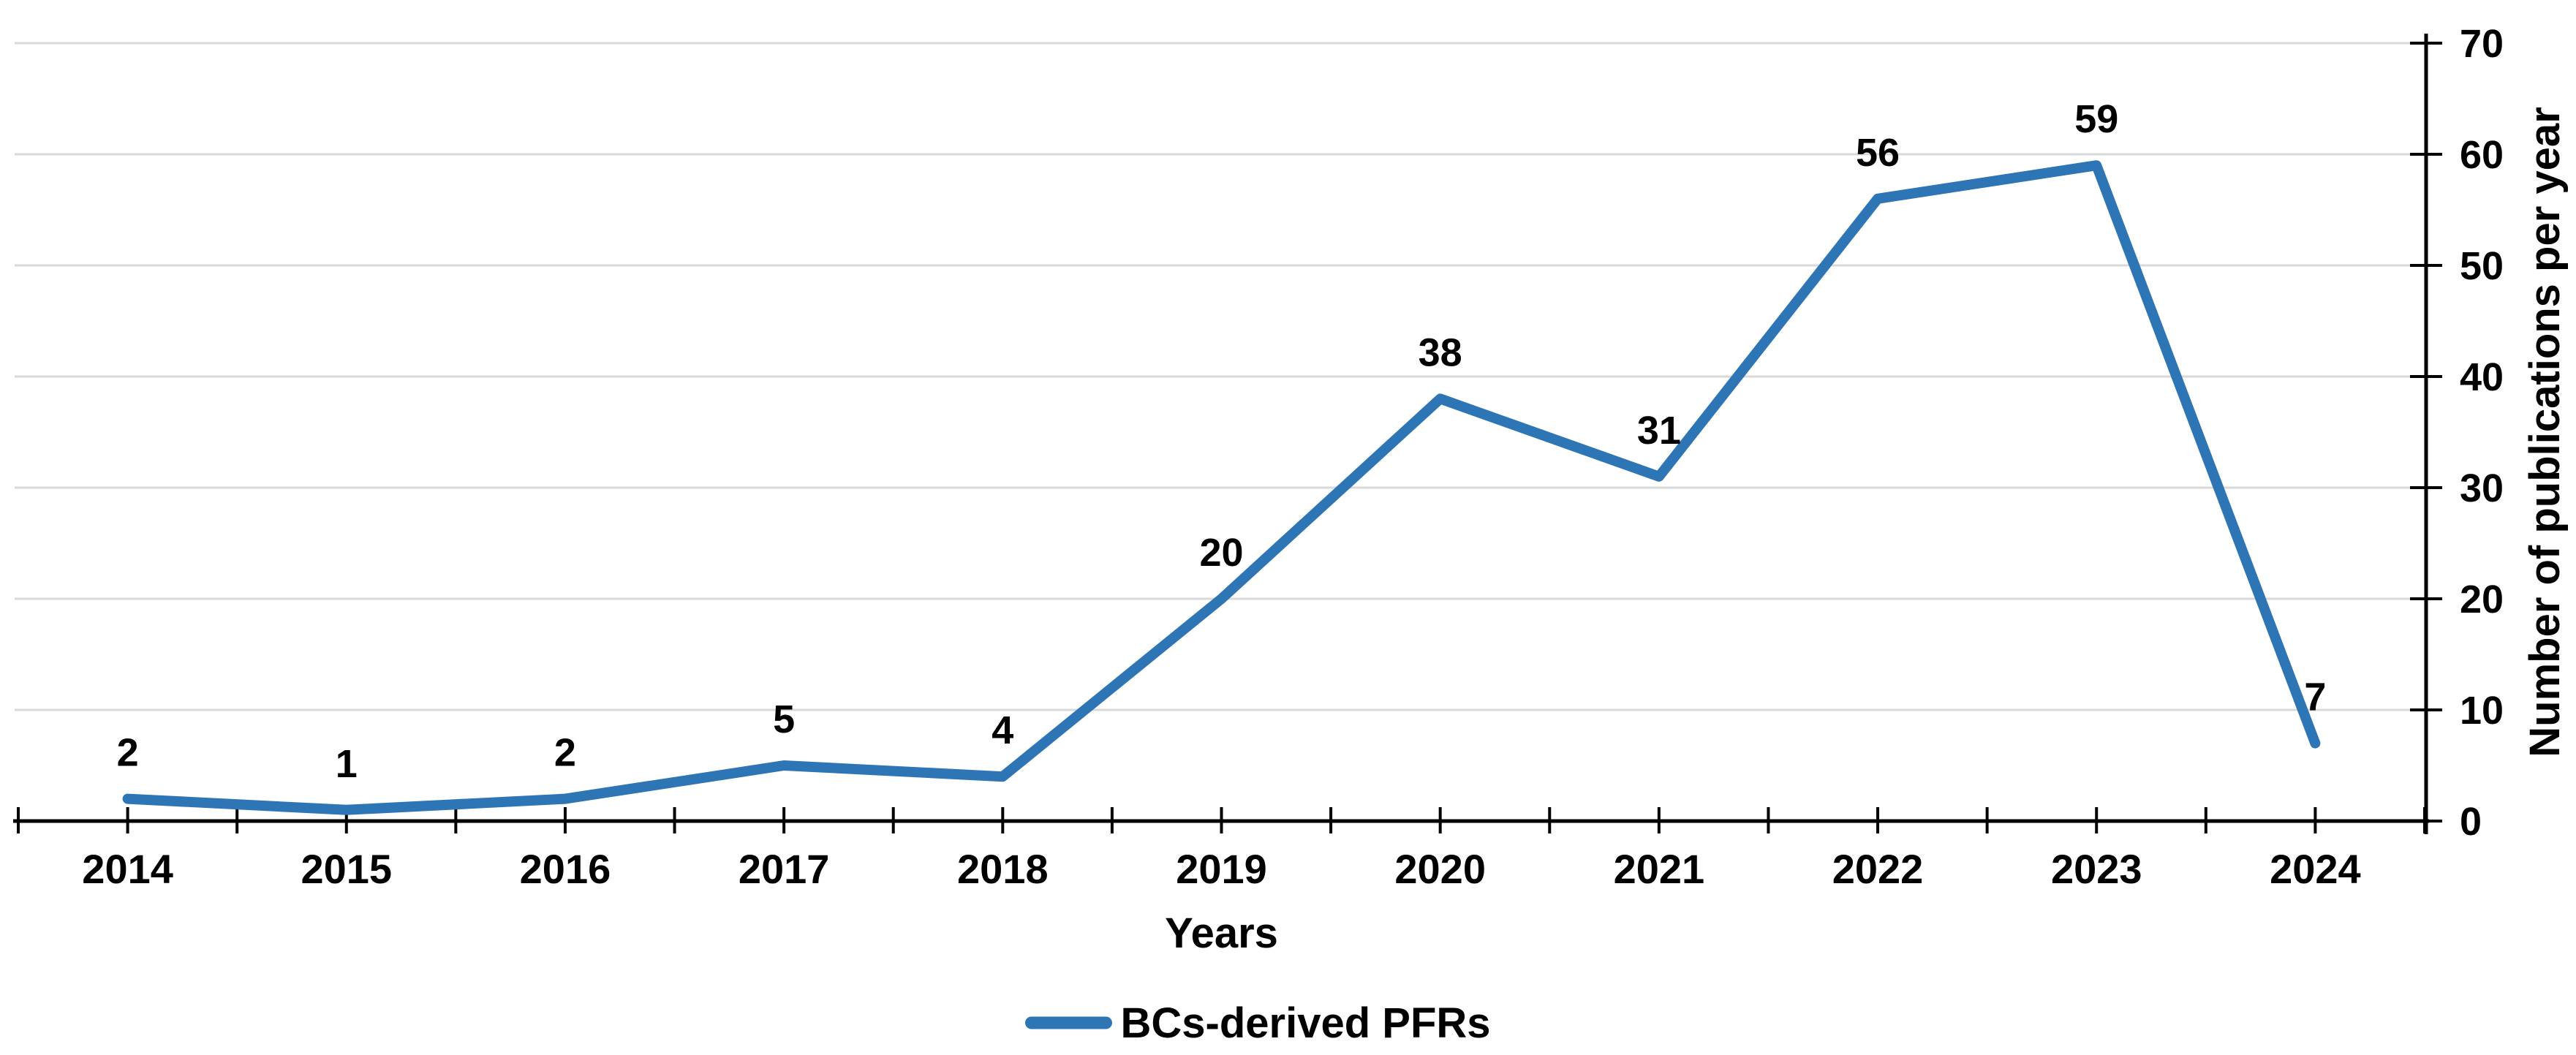 This screenshot has width=2576, height=1055. Describe the element at coordinates (2096, 869) in the screenshot. I see `x-tick-label: 2023` at that location.